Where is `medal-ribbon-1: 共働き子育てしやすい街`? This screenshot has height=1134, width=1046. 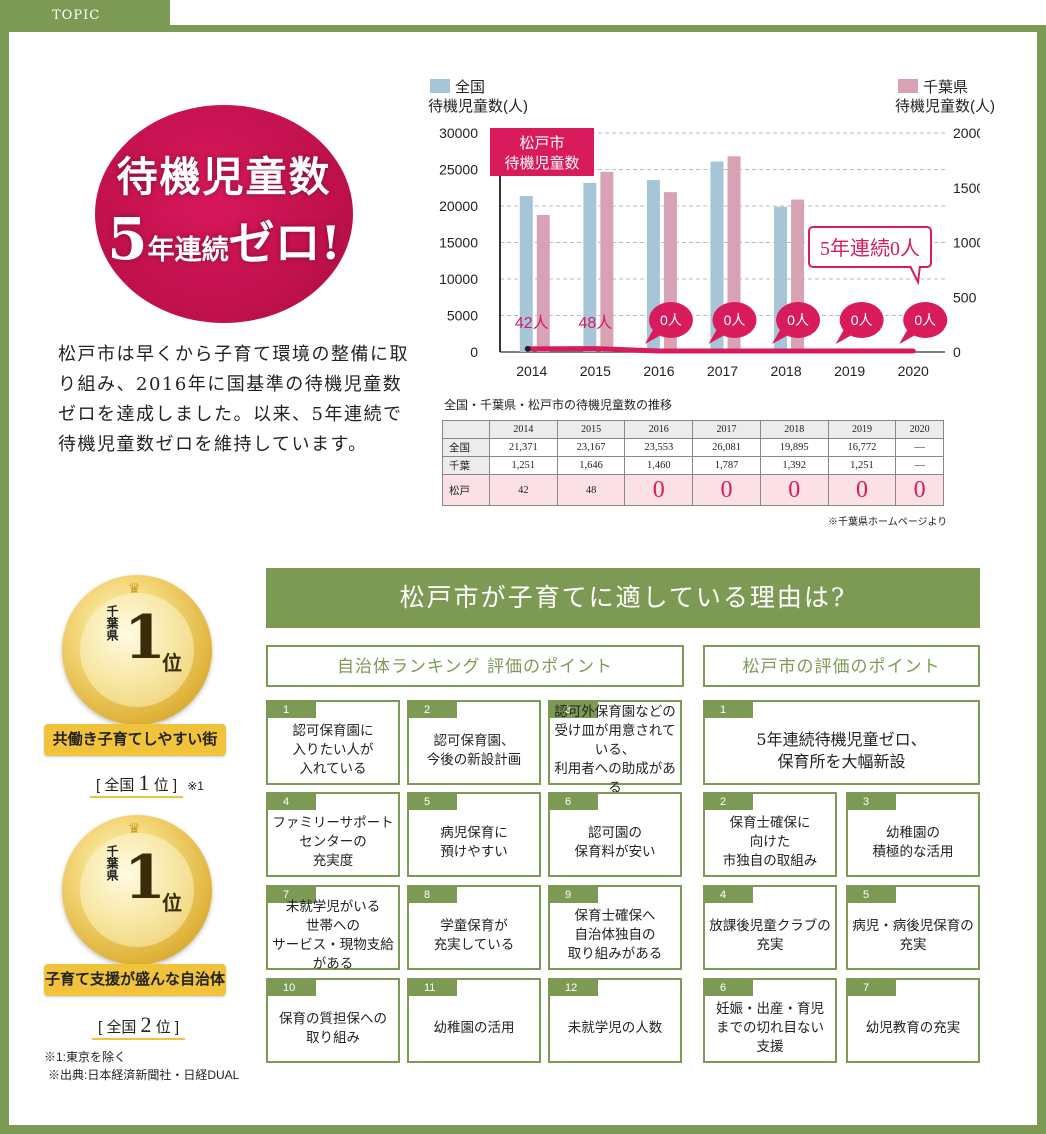
medal-ribbon-1: 共働き子育てしやすい街 is located at coordinates (135, 740).